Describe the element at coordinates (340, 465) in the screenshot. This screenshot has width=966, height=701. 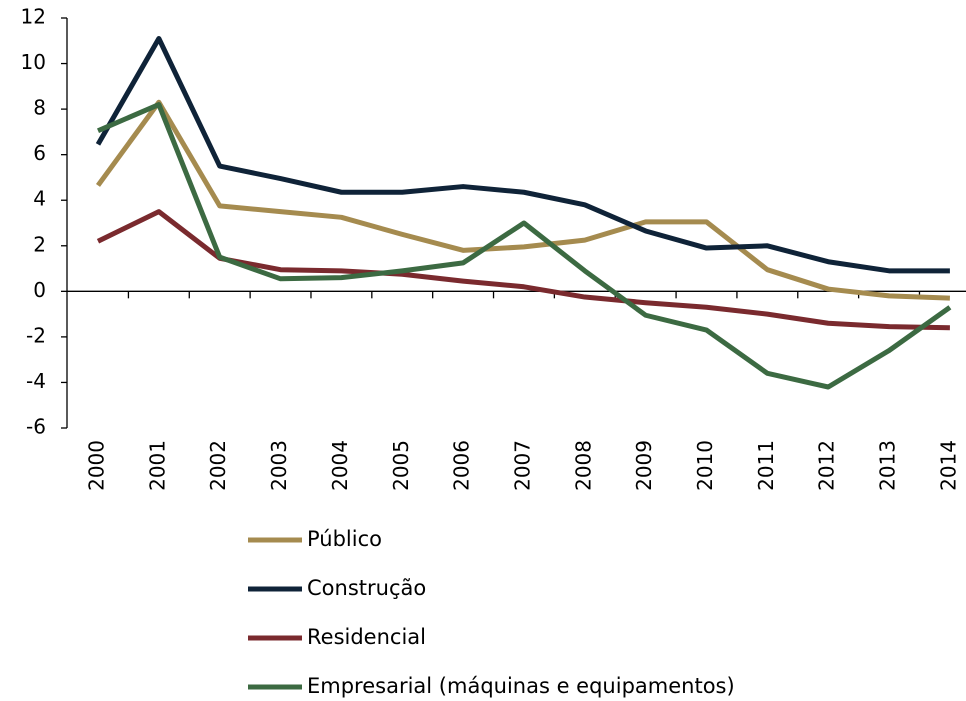
I see `x-tick-label: 2004` at that location.